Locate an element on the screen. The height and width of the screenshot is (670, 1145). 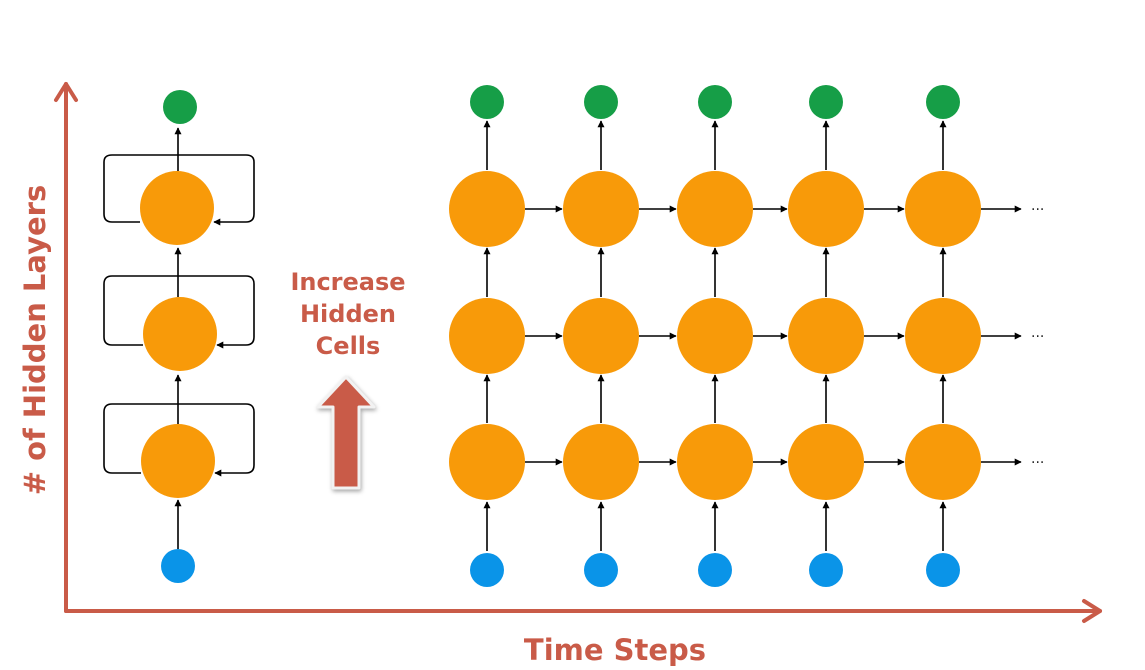
output-node-t5 is located at coordinates (943, 102).